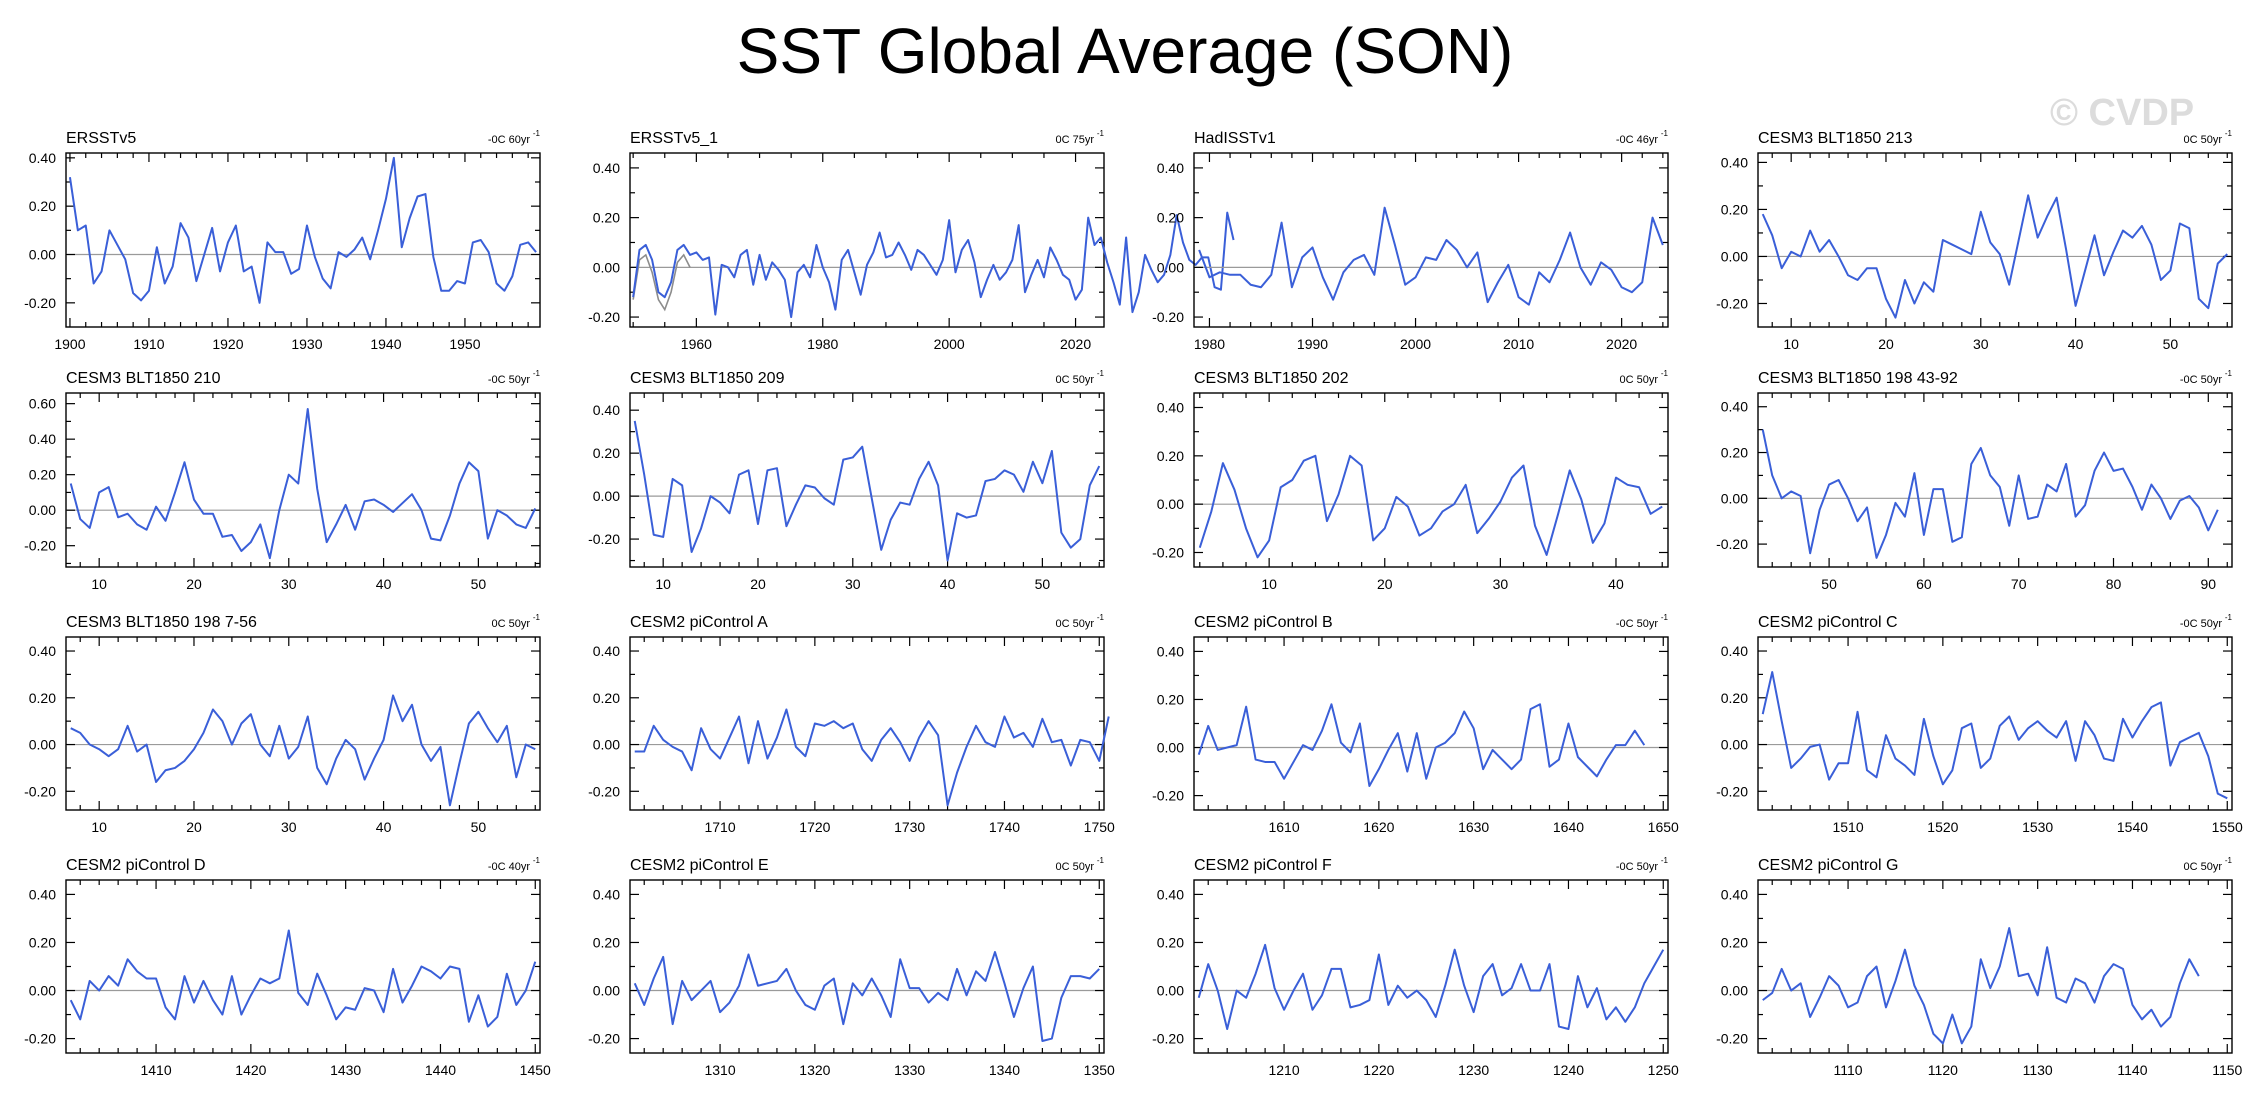 This screenshot has width=2250, height=1103. What do you see at coordinates (69, 344) in the screenshot?
I see `x-tick-label: 1900` at bounding box center [69, 344].